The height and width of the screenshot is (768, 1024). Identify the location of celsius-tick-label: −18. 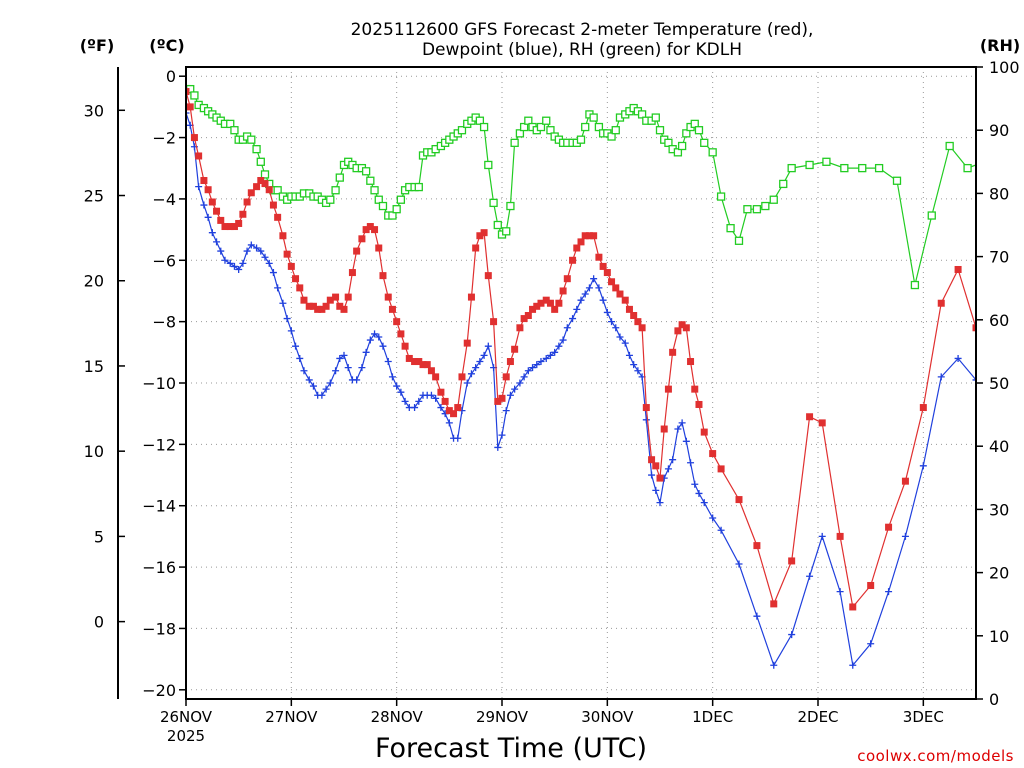
(159, 628).